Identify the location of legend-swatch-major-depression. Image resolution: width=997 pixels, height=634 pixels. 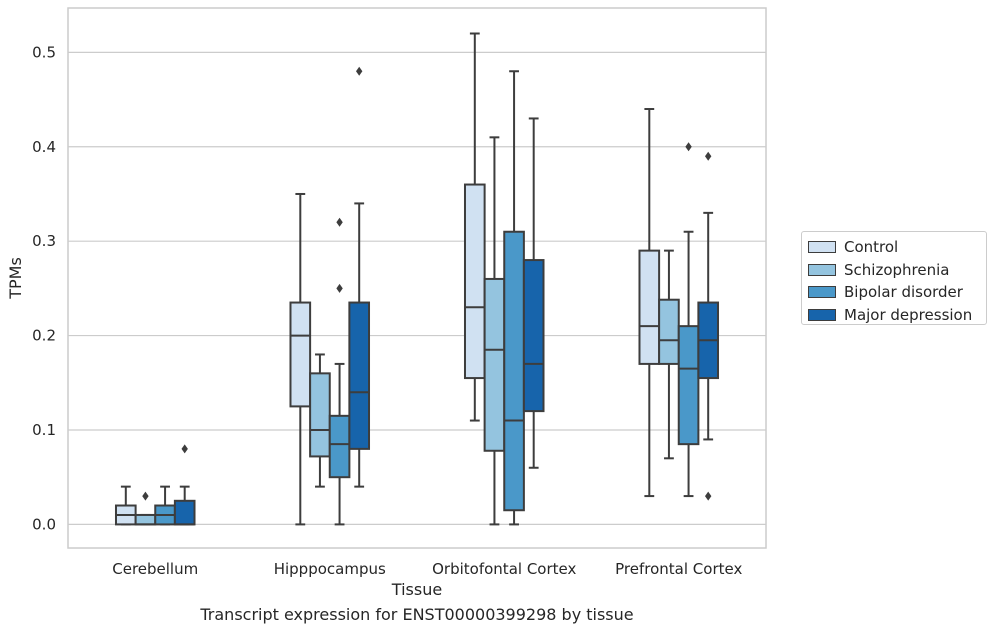
(822, 314).